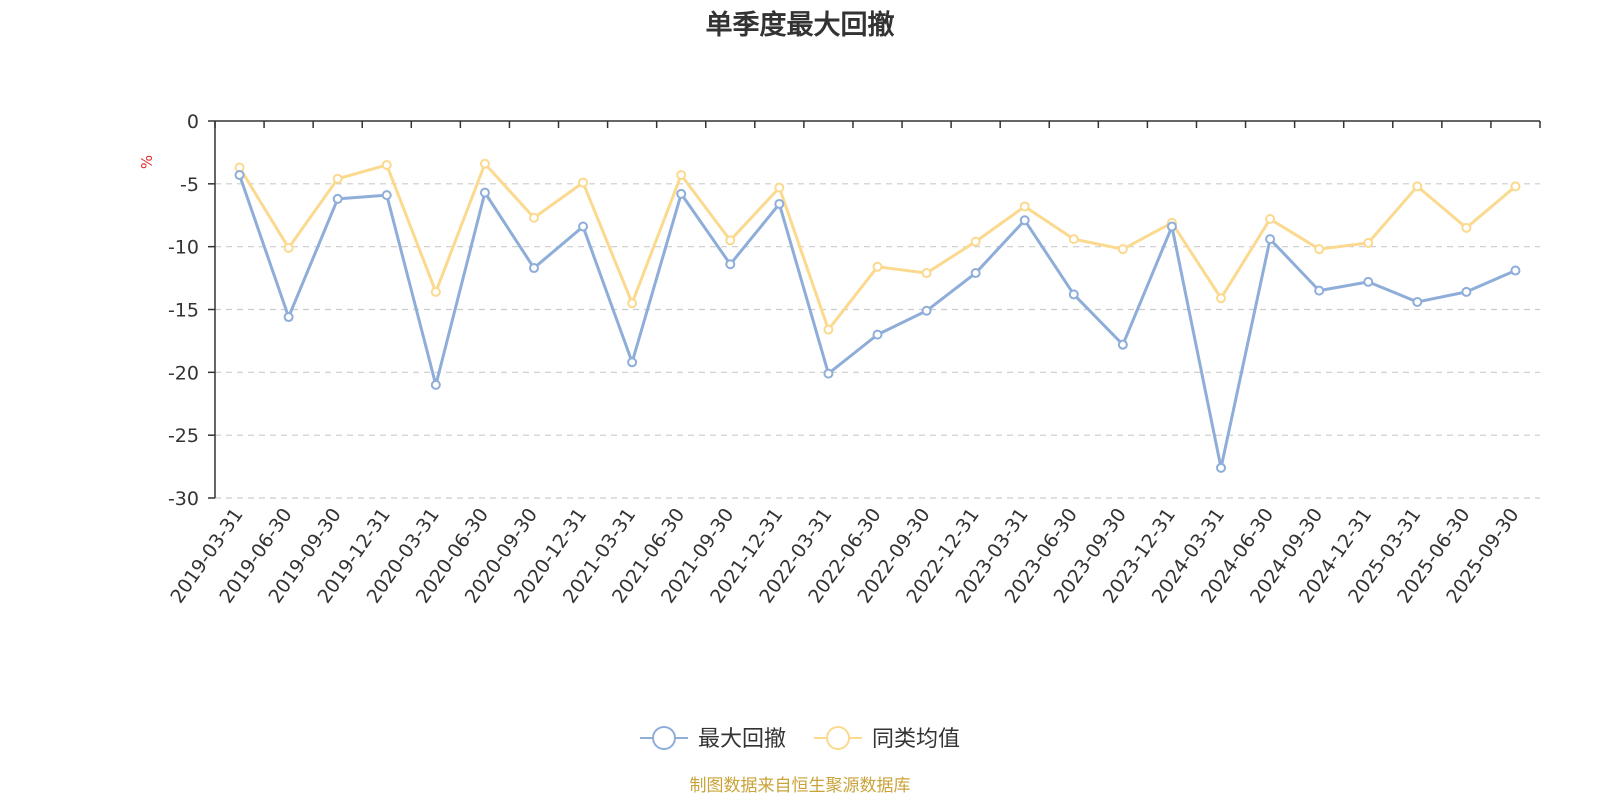  I want to click on y-tick-label: 0, so click(193, 122).